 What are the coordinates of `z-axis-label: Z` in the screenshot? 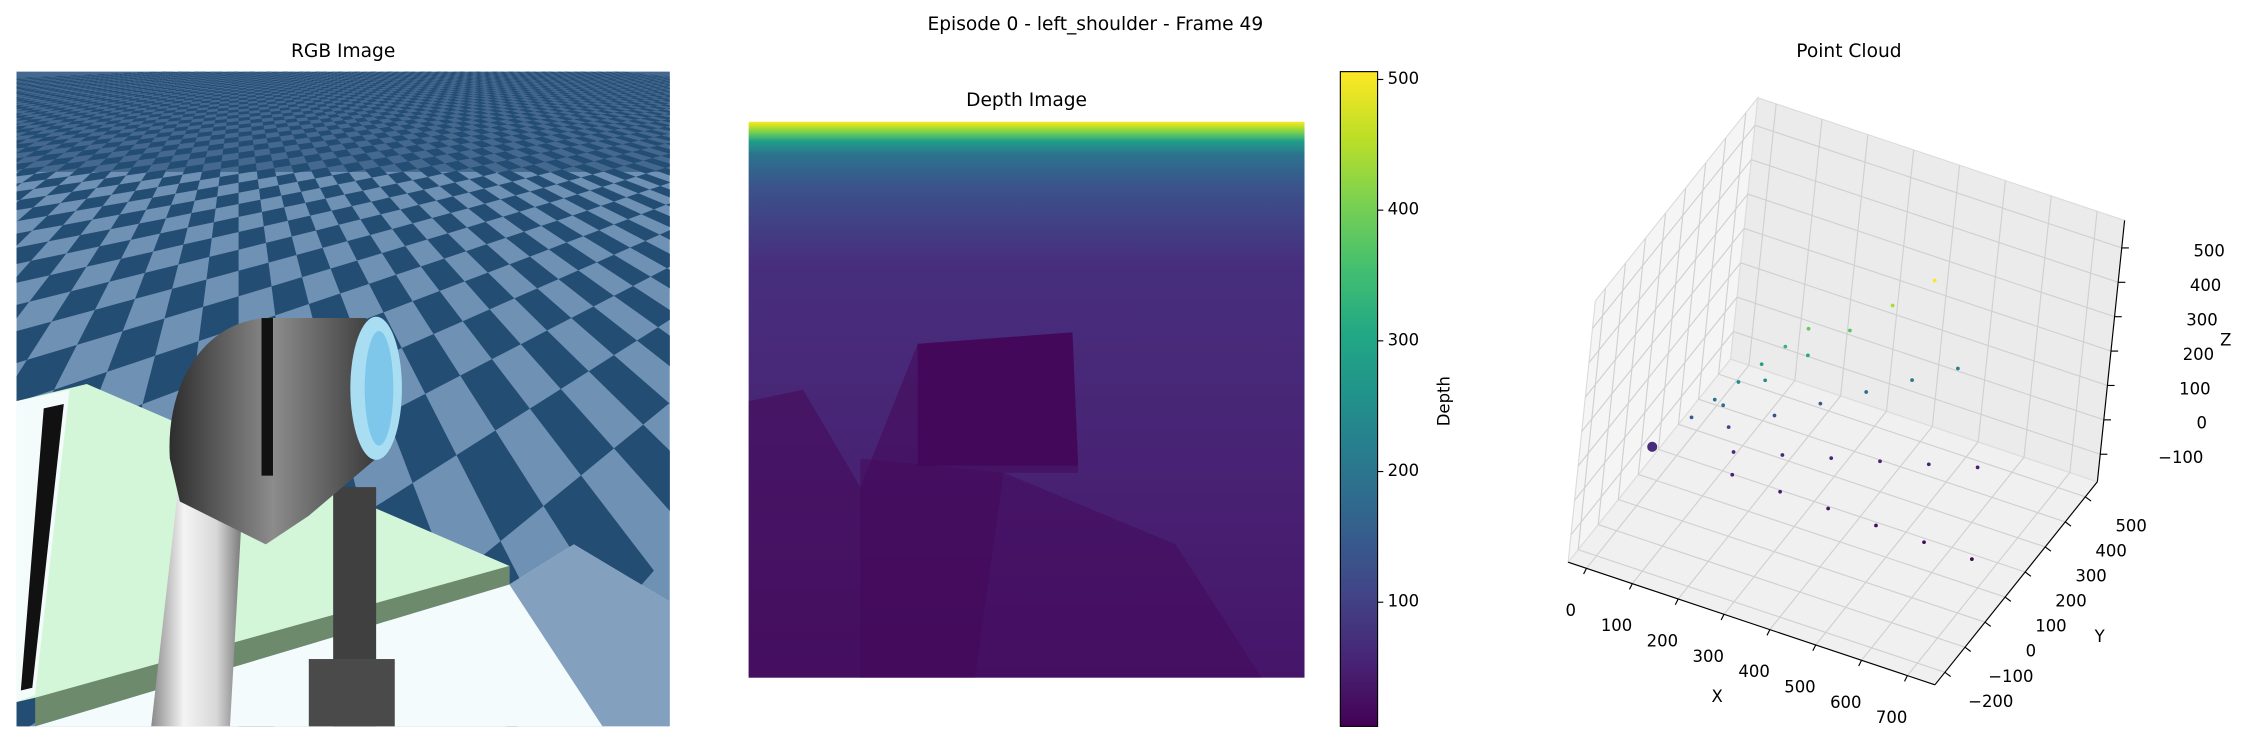 It's located at (2225, 339).